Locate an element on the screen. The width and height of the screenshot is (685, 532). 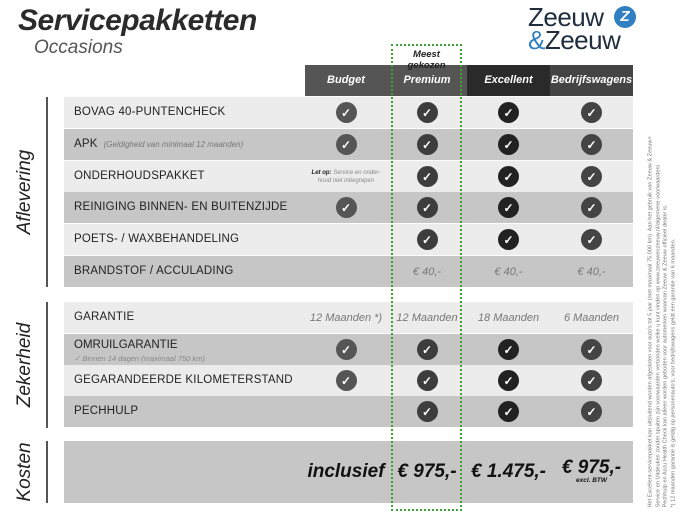
column-header-bedrijfswagens: Bedrijfswagens is located at coordinates (591, 80).